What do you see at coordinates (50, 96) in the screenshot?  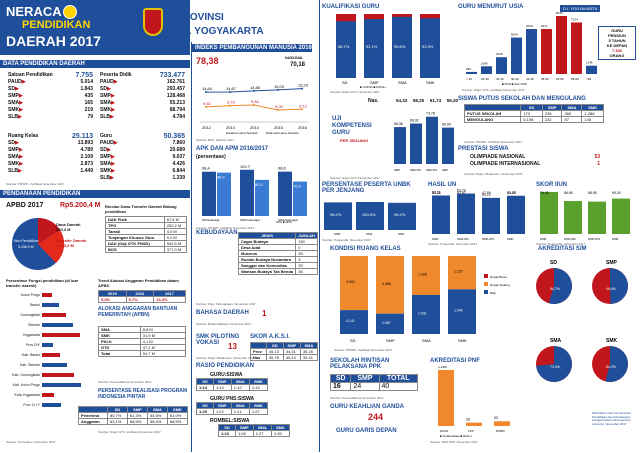 I see `satuan-row: SMP▶ 435` at bounding box center [50, 96].